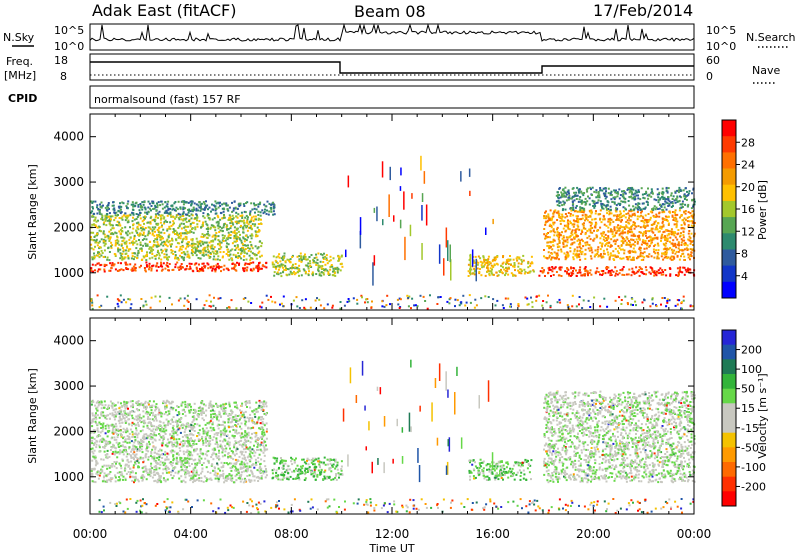  What do you see at coordinates (61, 60) in the screenshot?
I see `freq-tick-high: 18` at bounding box center [61, 60].